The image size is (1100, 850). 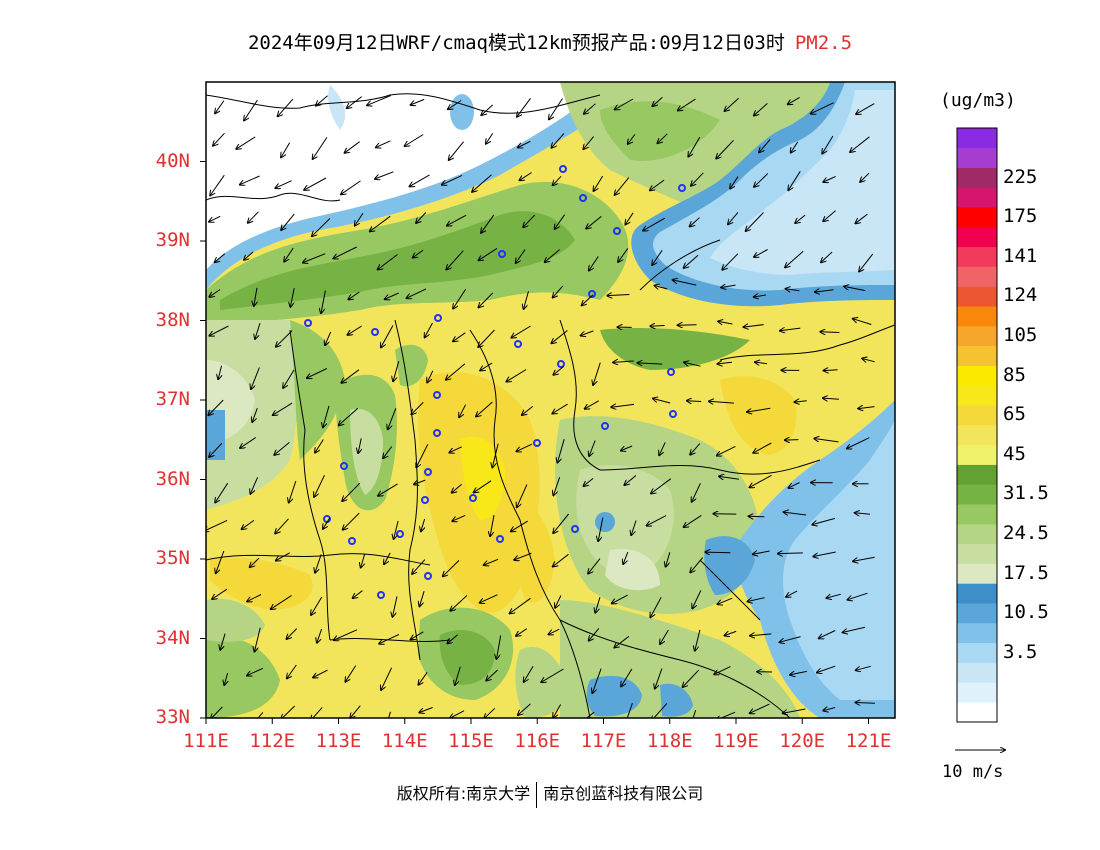 What do you see at coordinates (1026, 612) in the screenshot?
I see `legend-label: 10.5` at bounding box center [1026, 612].